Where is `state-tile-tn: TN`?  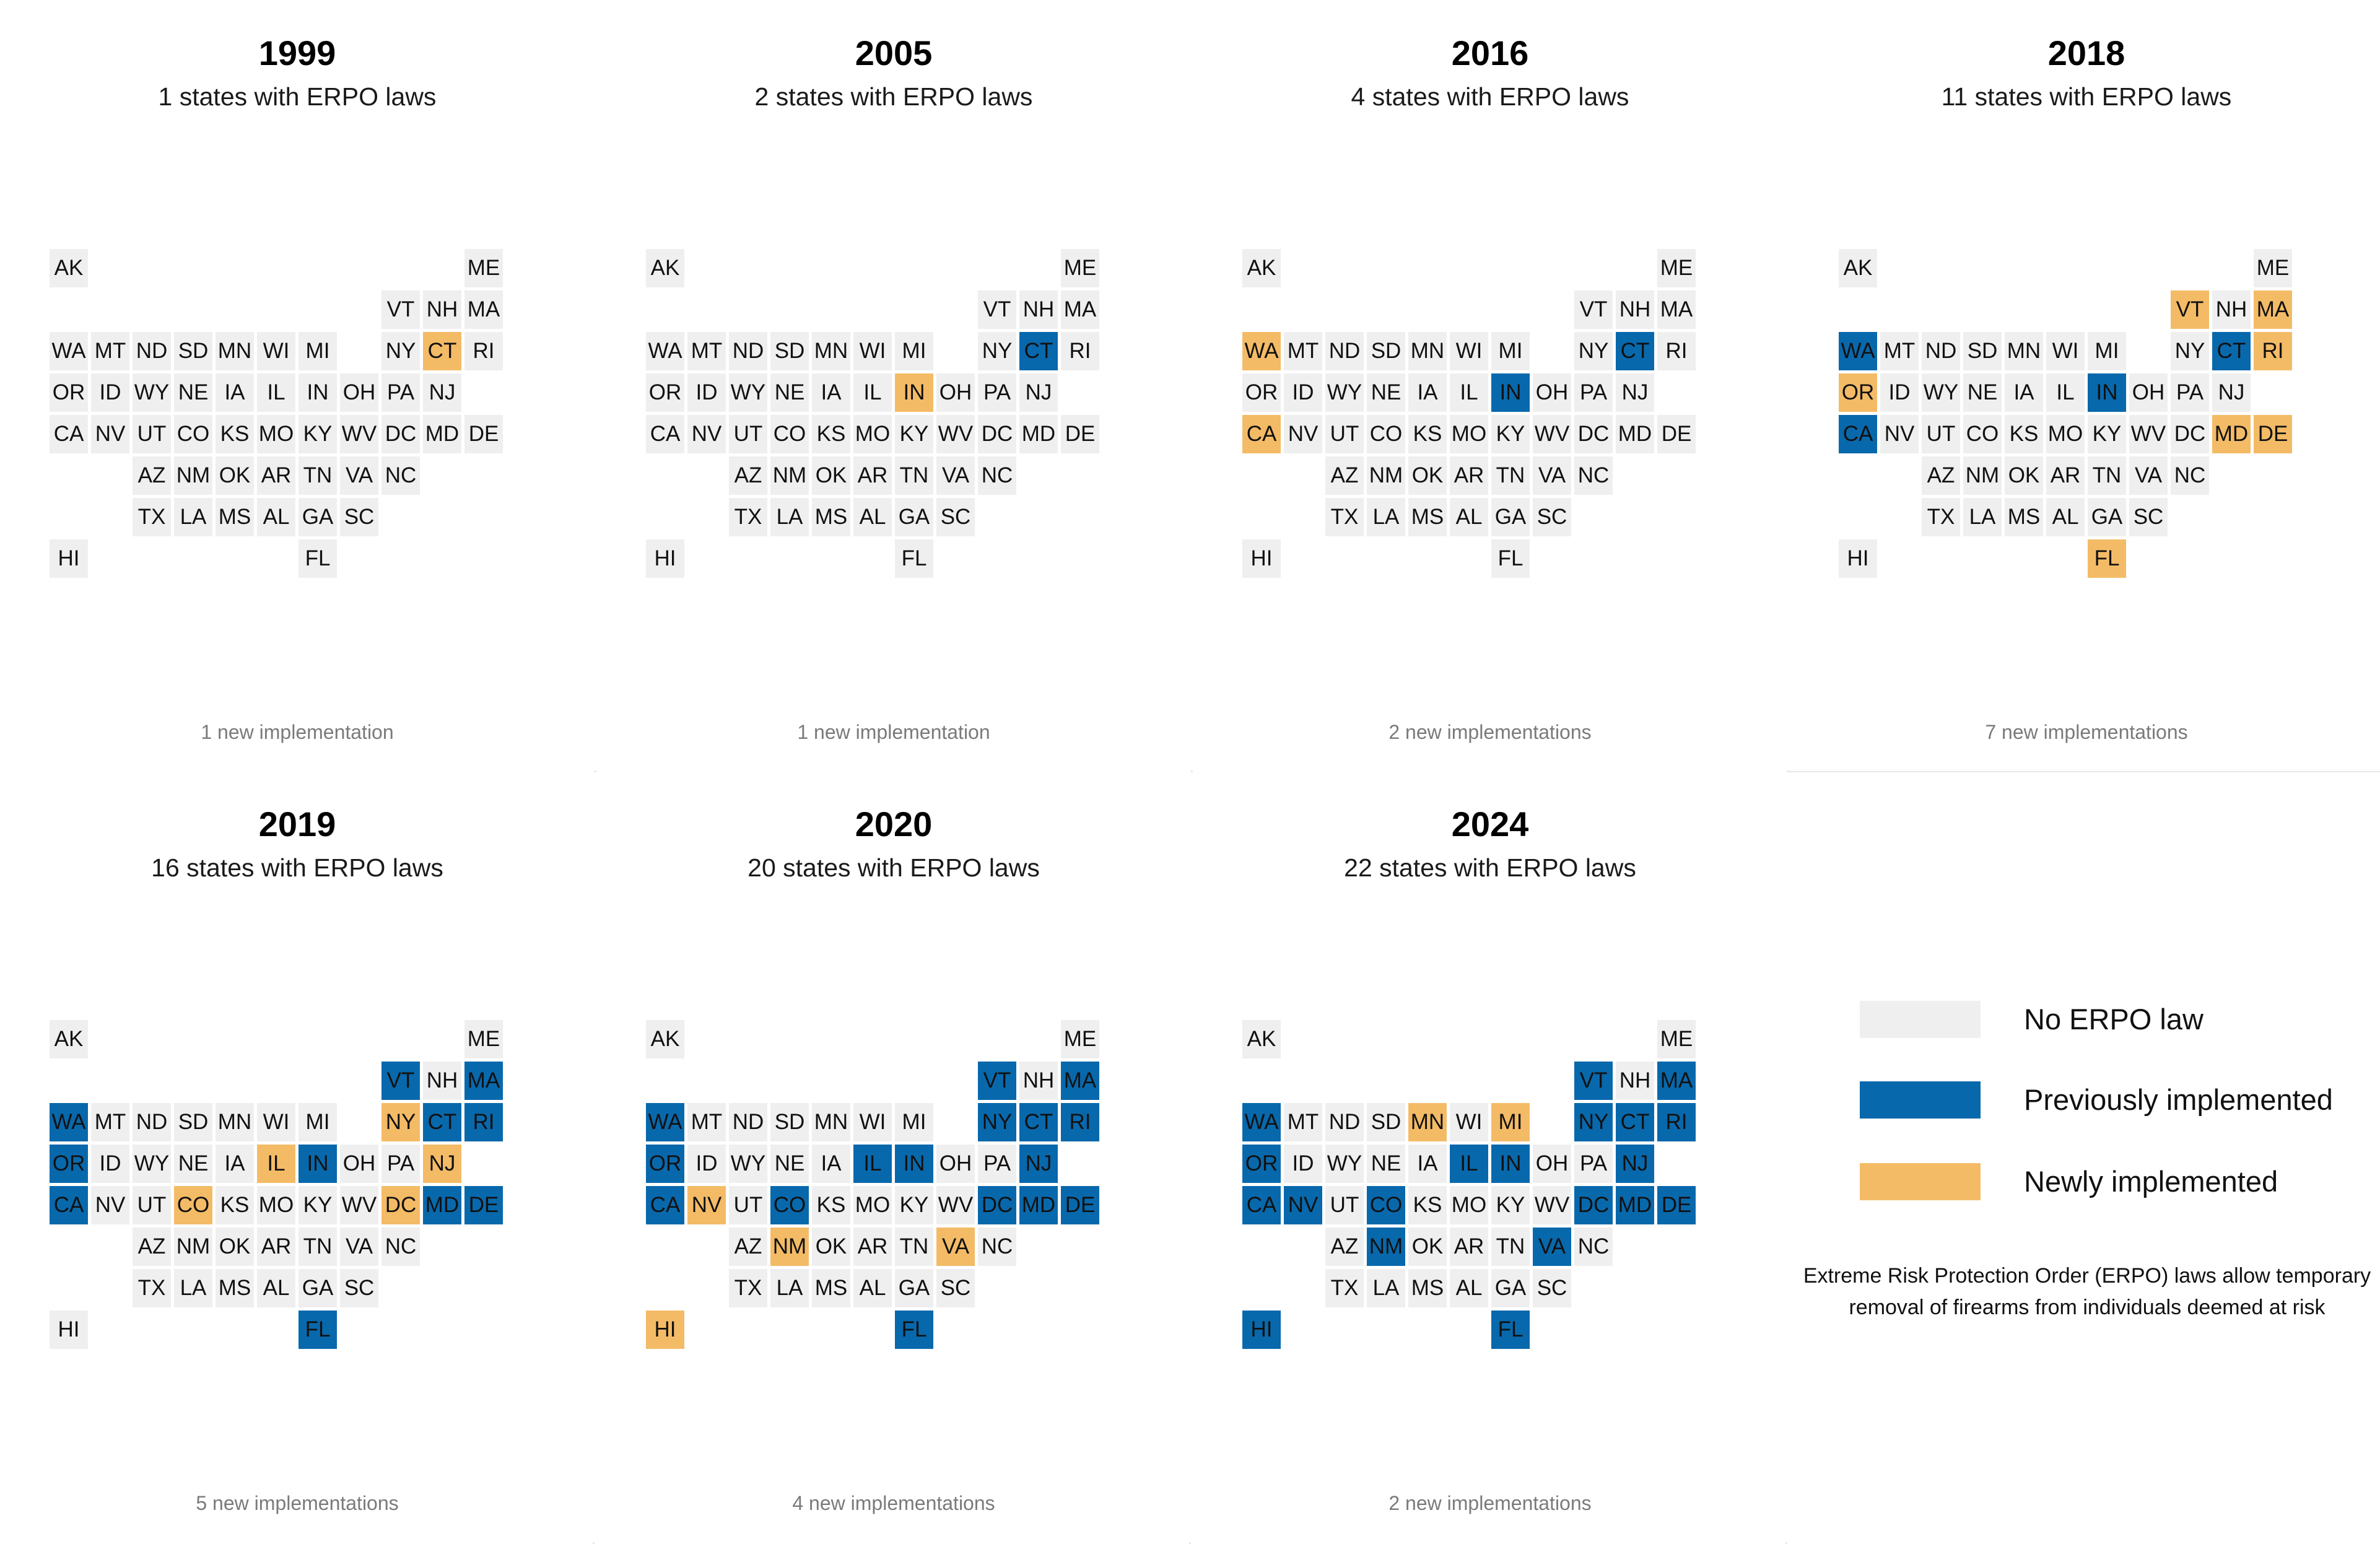
state-tile-tn: TN is located at coordinates (318, 1247).